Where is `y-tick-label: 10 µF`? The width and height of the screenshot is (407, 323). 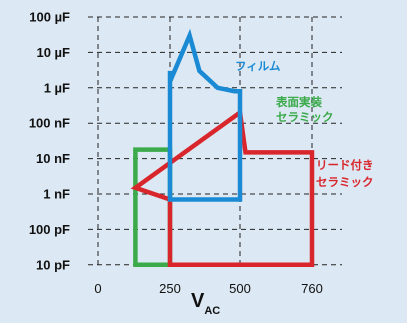
y-tick-label: 10 µF is located at coordinates (53, 52).